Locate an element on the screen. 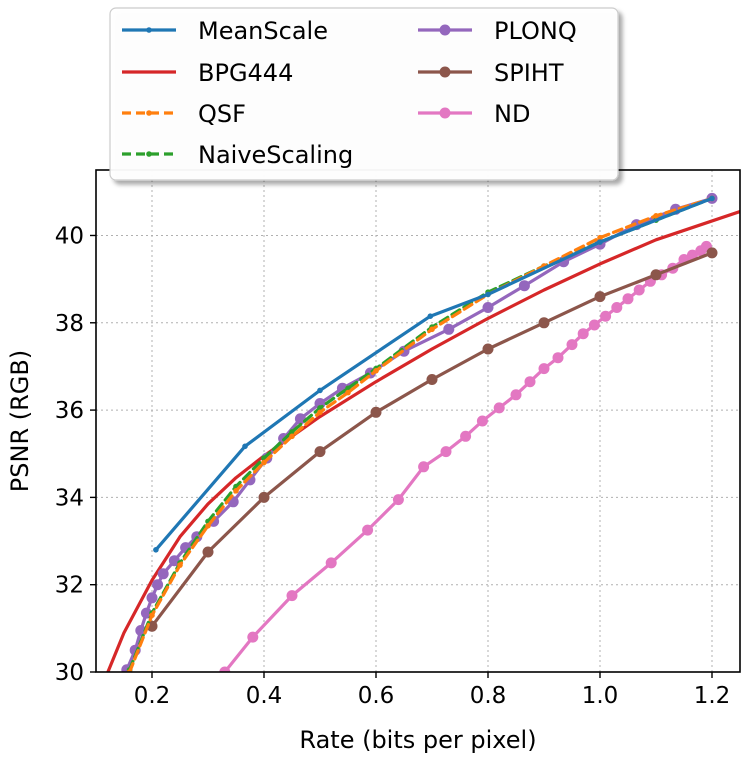 This screenshot has width=748, height=759. x-axis-label: Rate (bits per pixel) is located at coordinates (417, 740).